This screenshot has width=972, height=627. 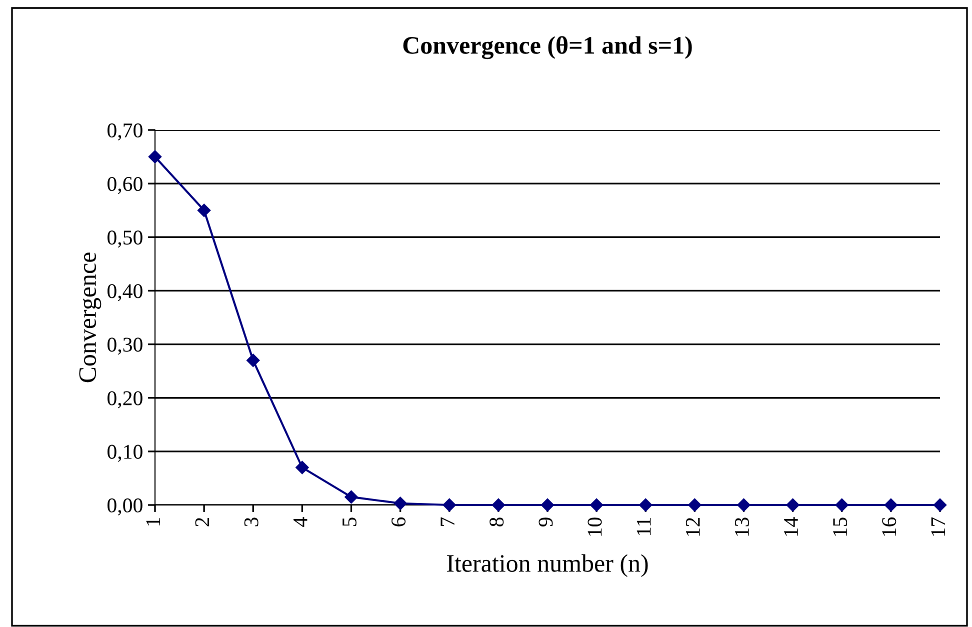 I want to click on x-tick-label: 15, so click(x=840, y=527).